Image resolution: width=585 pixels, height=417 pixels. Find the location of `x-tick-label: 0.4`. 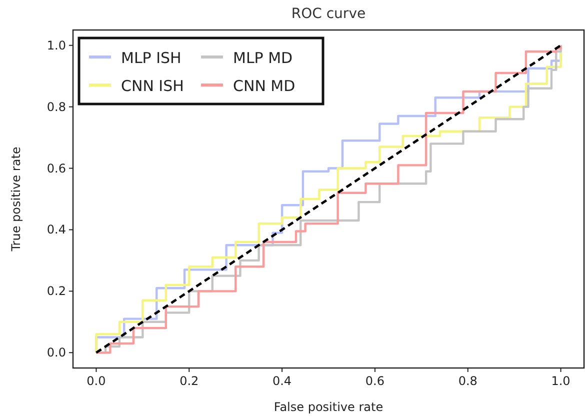

x-tick-label: 0.4 is located at coordinates (282, 381).